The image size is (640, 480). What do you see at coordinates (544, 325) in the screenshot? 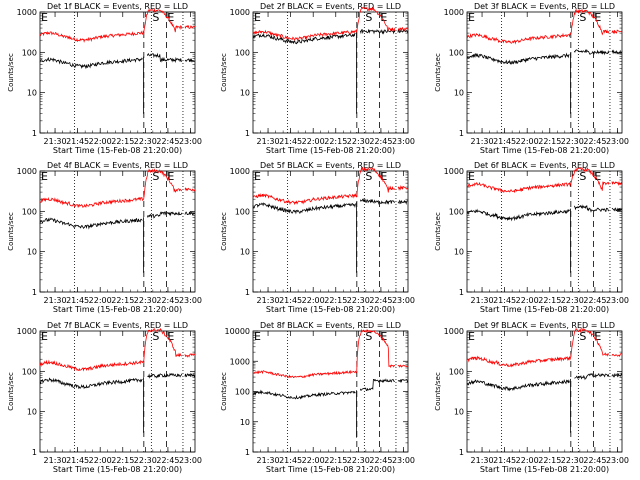
I see `panel-title: Det 9f BLACK = Events, RED = LLD` at bounding box center [544, 325].